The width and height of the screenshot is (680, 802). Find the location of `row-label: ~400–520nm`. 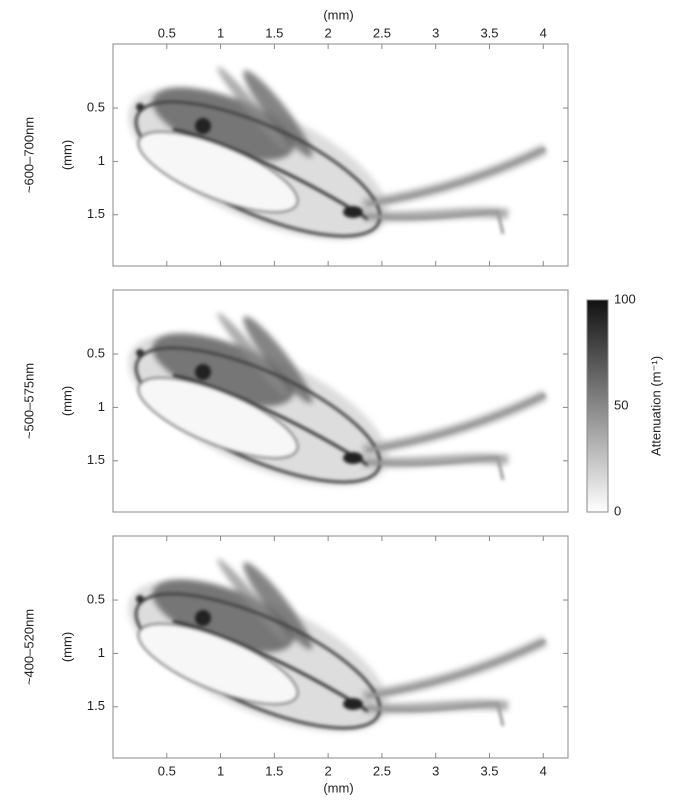

row-label: ~400–520nm is located at coordinates (28, 647).